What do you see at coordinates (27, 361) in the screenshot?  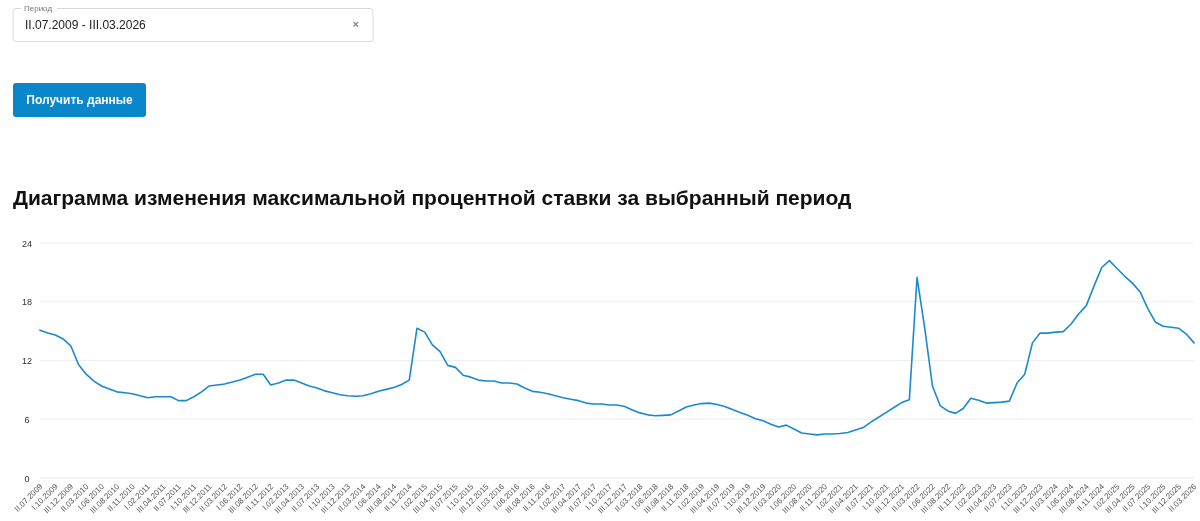 I see `y-tick-label: 12` at bounding box center [27, 361].